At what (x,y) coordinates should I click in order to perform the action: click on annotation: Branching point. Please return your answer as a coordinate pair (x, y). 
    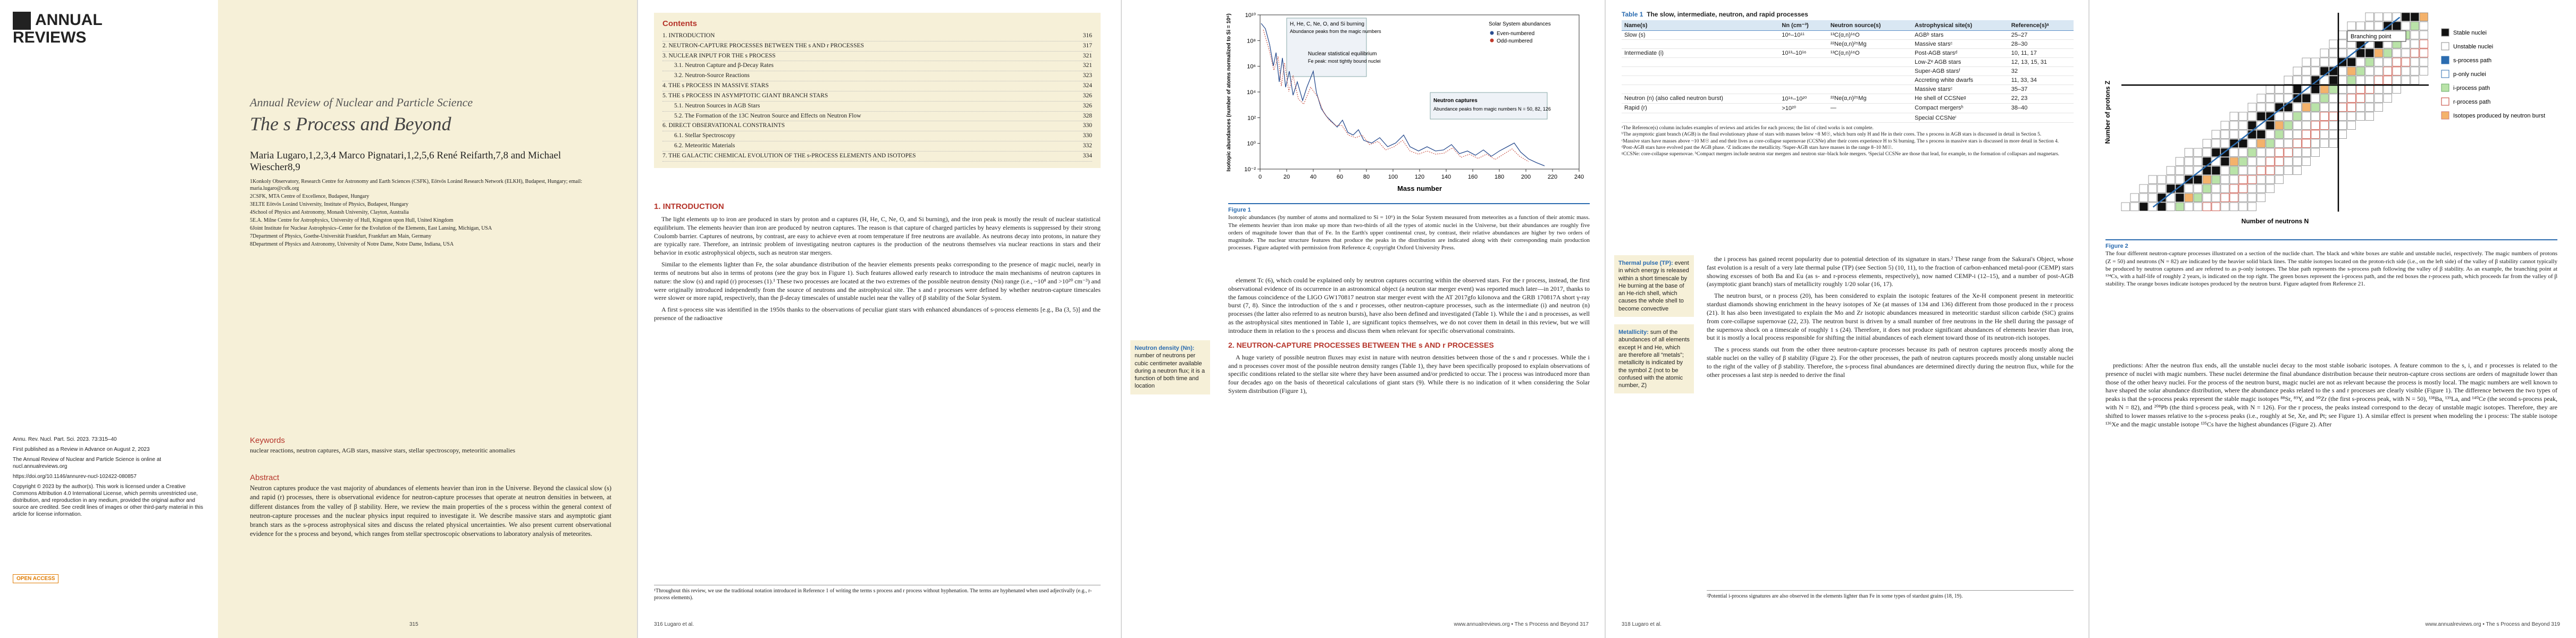
    Looking at the image, I should click on (2371, 36).